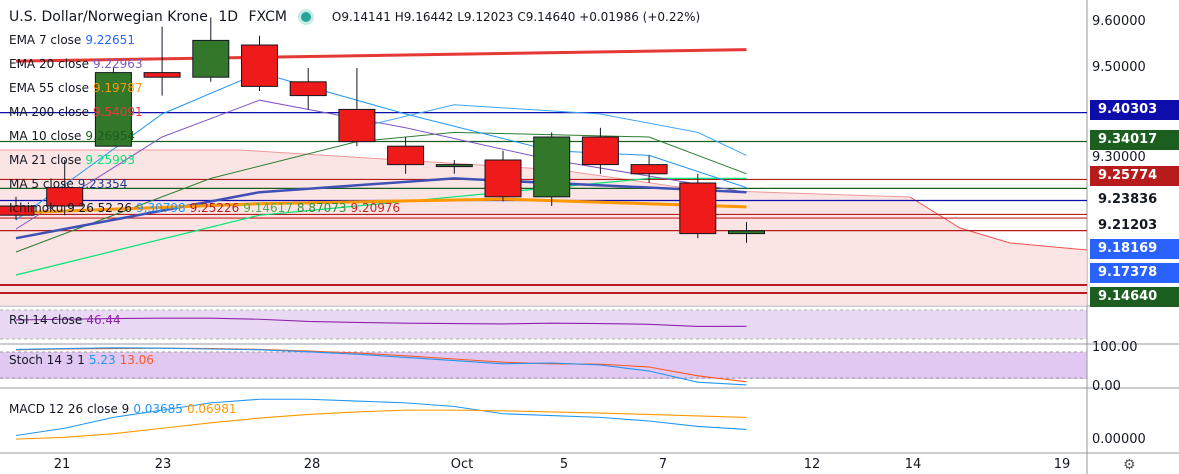 This screenshot has height=474, width=1179. Describe the element at coordinates (1134, 200) in the screenshot. I see `price-level-tag: 9.23836` at that location.